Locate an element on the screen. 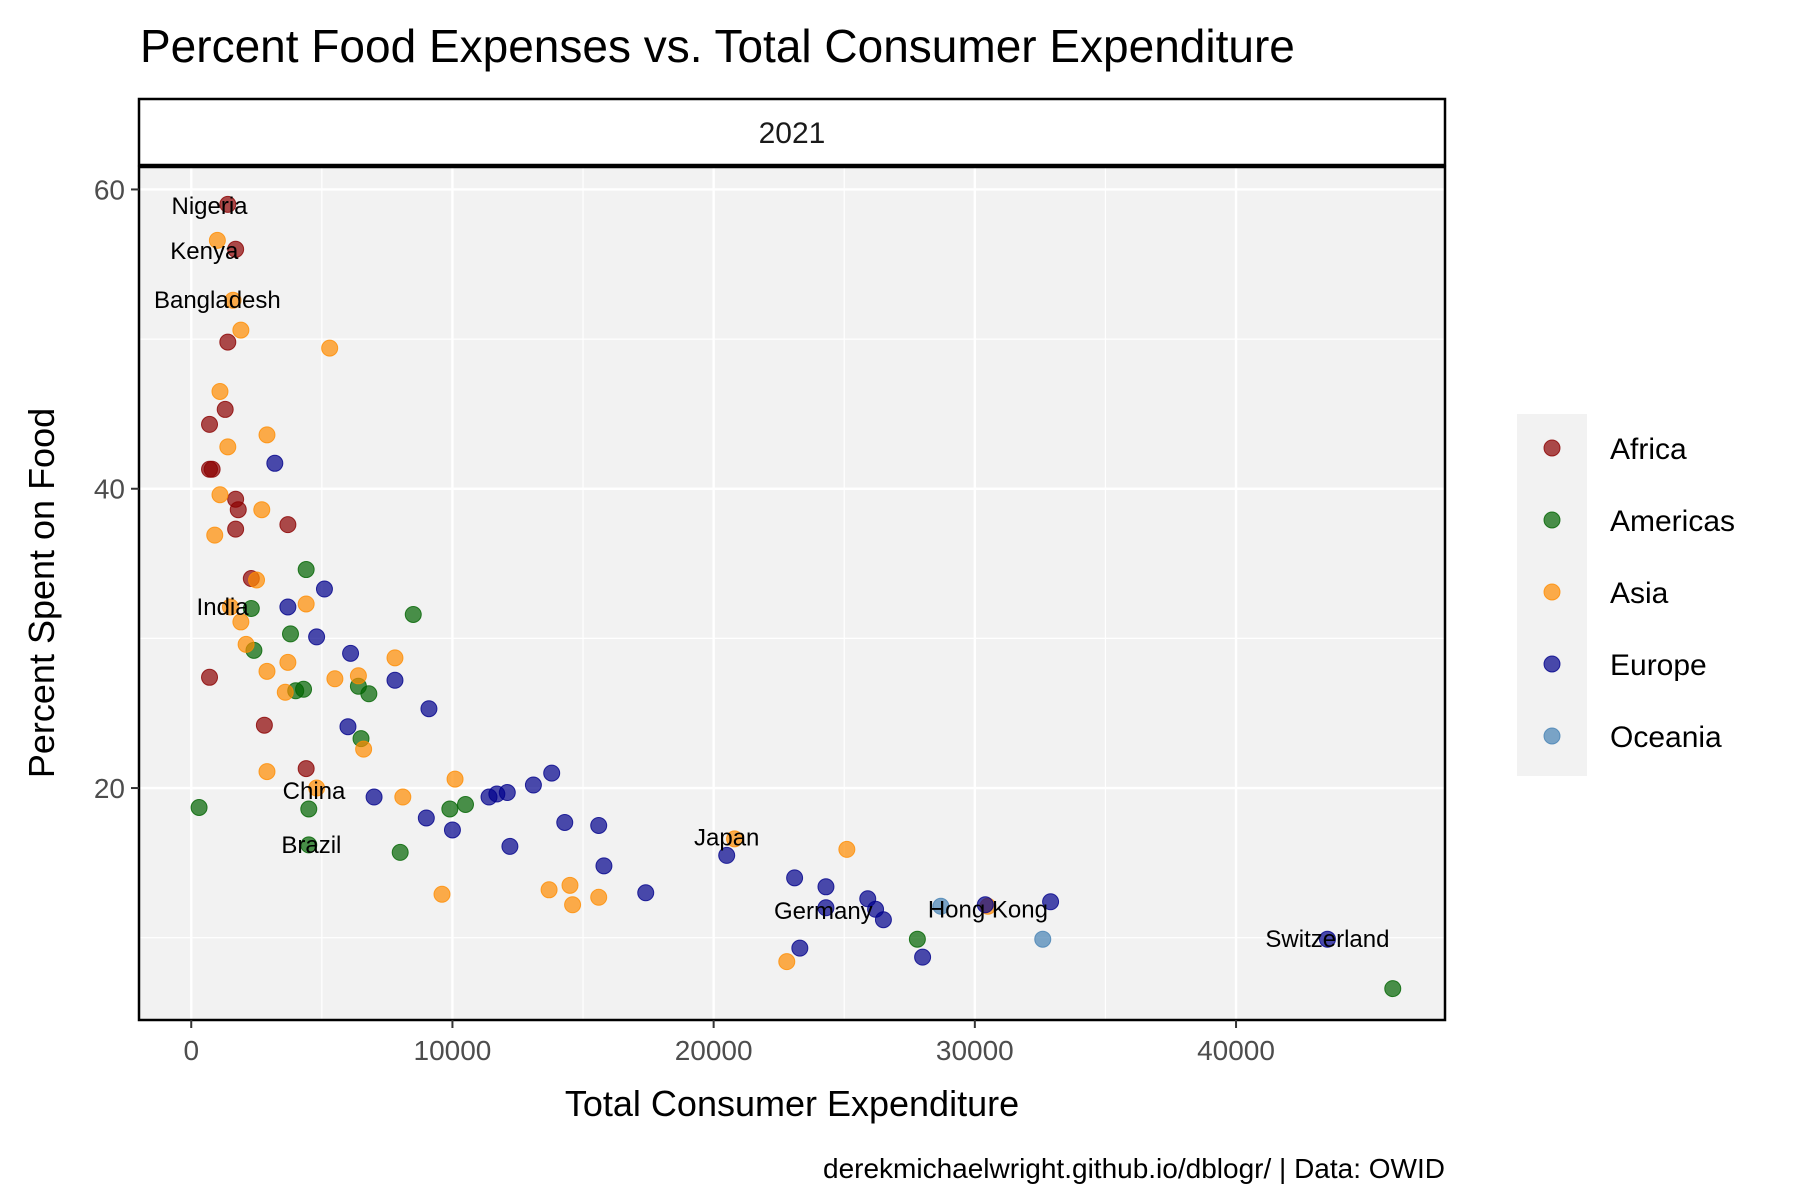 This screenshot has height=1200, width=1800. x-axis-ticks: 0 10000 20000 30000 40000 is located at coordinates (729, 1043).